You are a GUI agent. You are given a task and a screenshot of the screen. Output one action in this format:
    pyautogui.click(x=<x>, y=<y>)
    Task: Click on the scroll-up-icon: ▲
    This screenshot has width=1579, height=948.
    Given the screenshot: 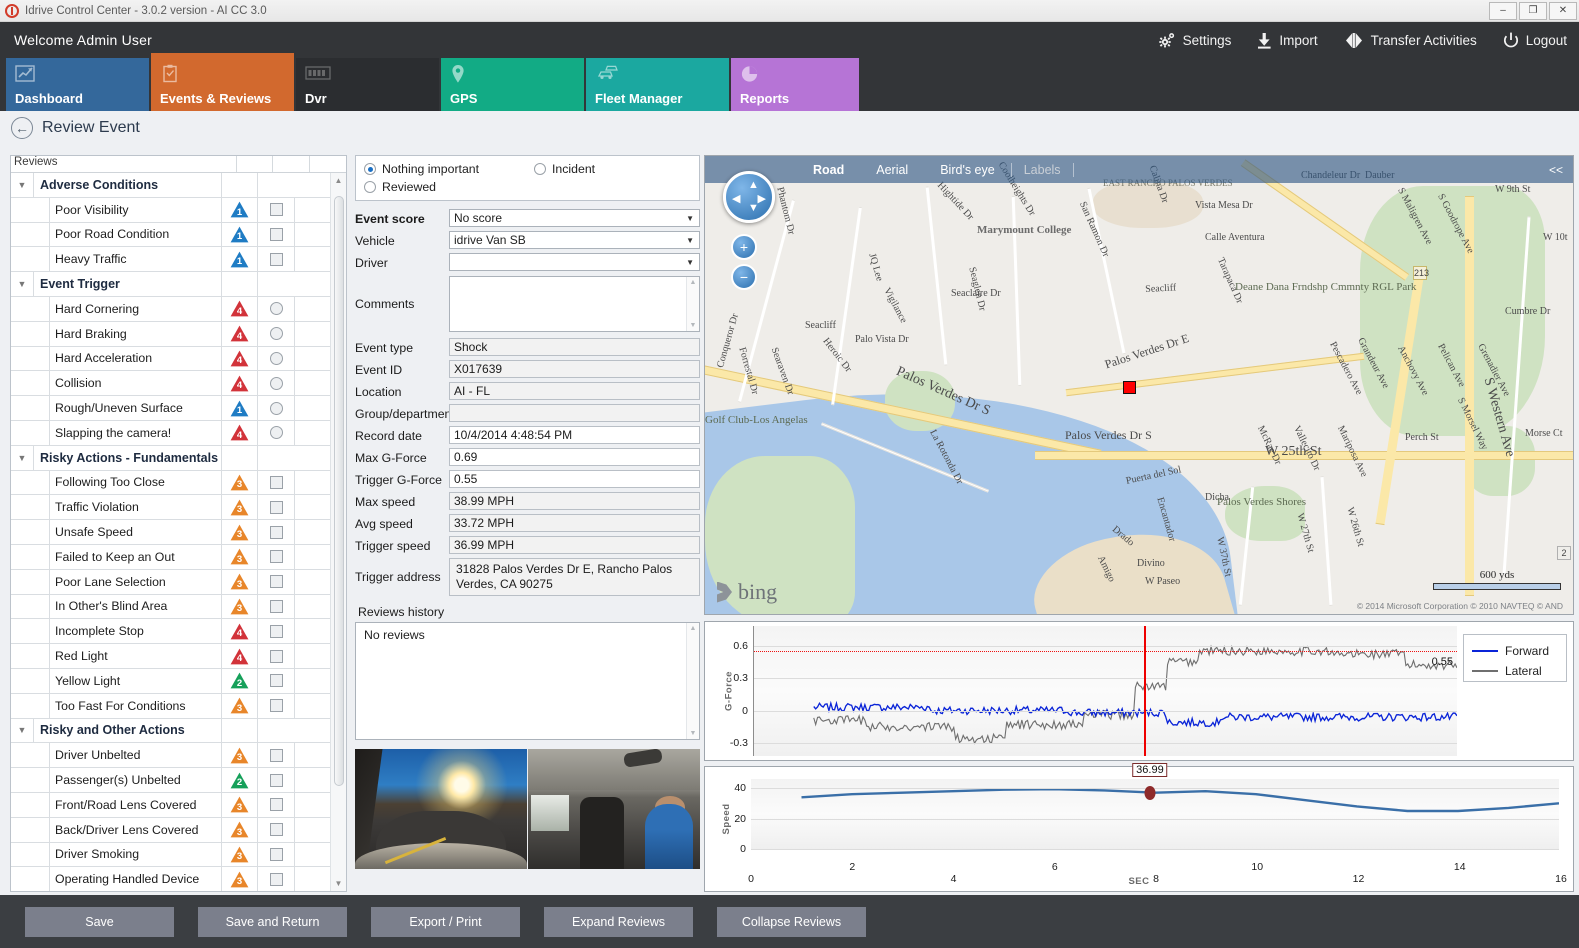 What is the action you would take?
    pyautogui.click(x=338, y=180)
    